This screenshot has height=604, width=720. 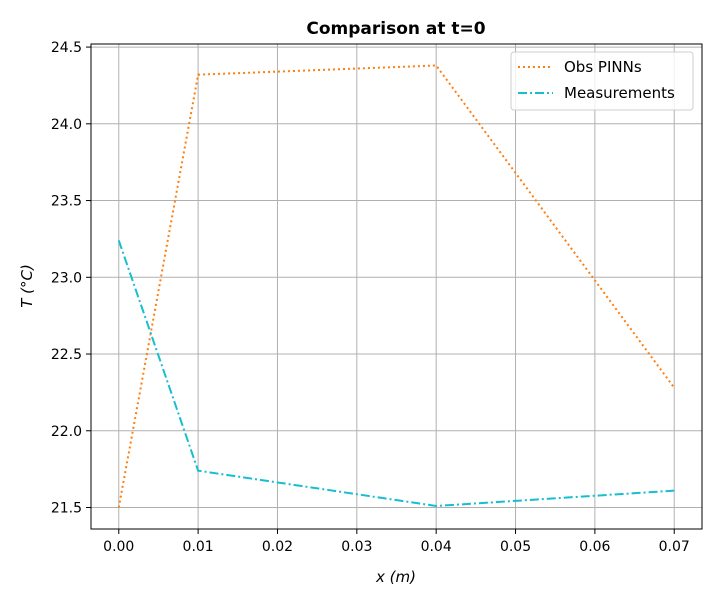 What do you see at coordinates (277, 547) in the screenshot?
I see `x-tick-label: 0.02` at bounding box center [277, 547].